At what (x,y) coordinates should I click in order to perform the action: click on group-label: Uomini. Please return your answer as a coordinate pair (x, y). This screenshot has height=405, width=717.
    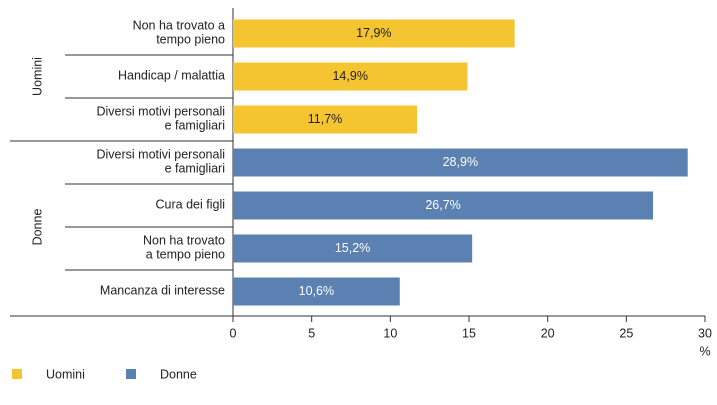
    Looking at the image, I should click on (37, 76).